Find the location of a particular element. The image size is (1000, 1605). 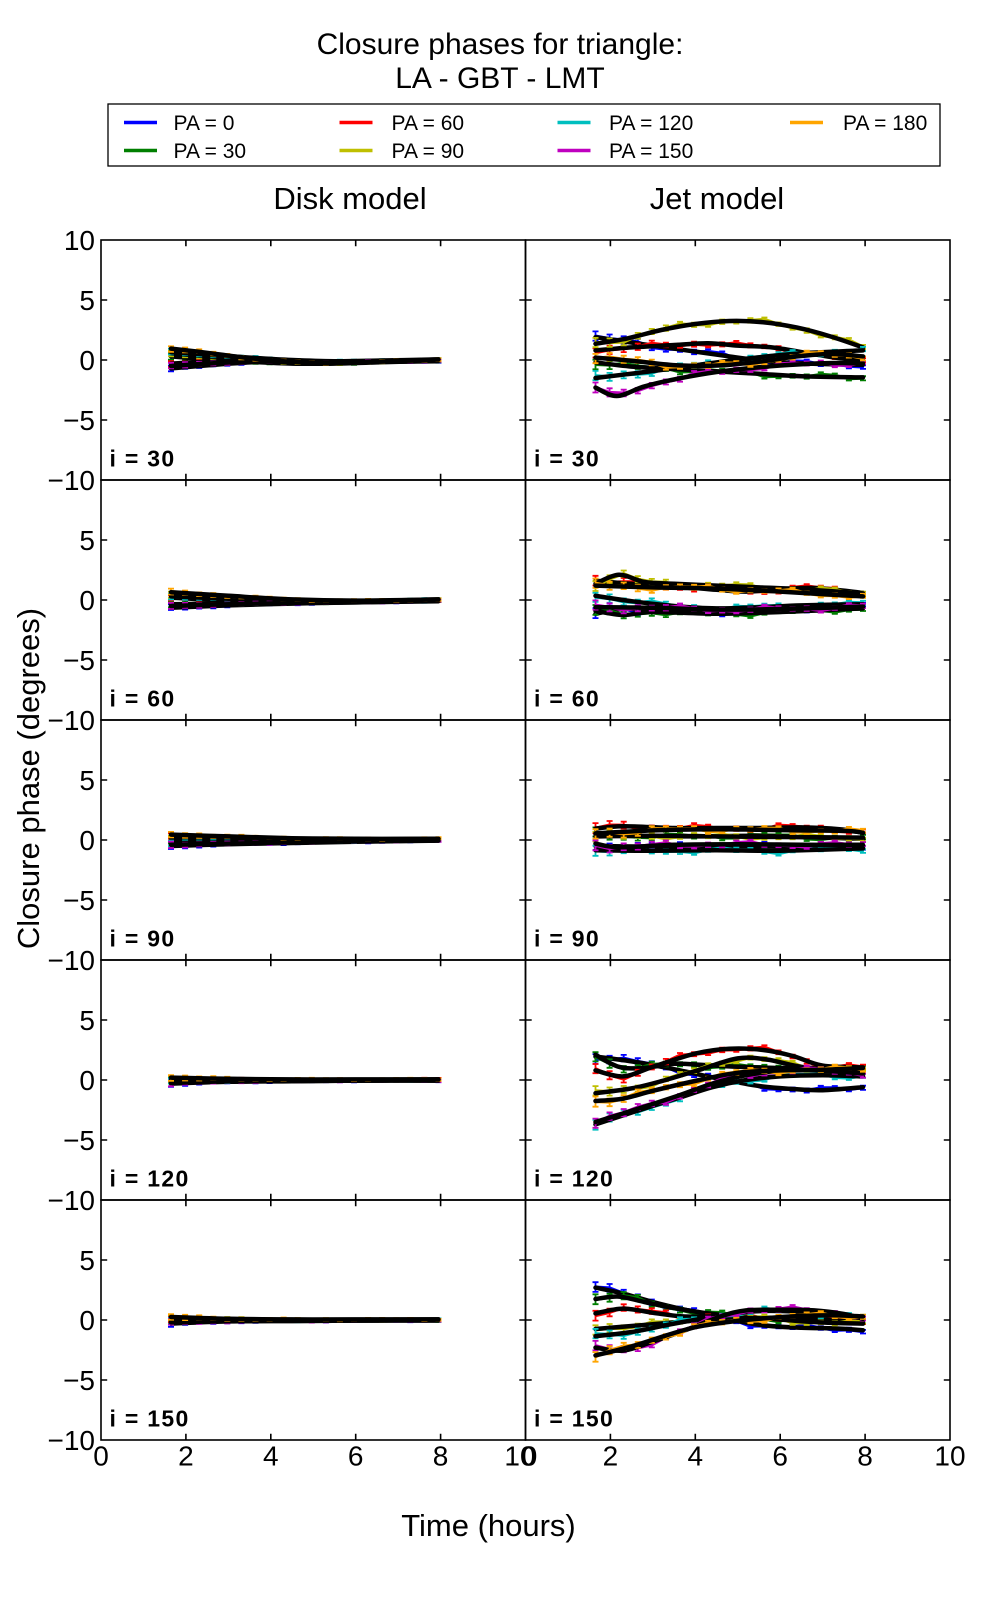

svg-text: PA = 30 is located at coordinates (210, 151).